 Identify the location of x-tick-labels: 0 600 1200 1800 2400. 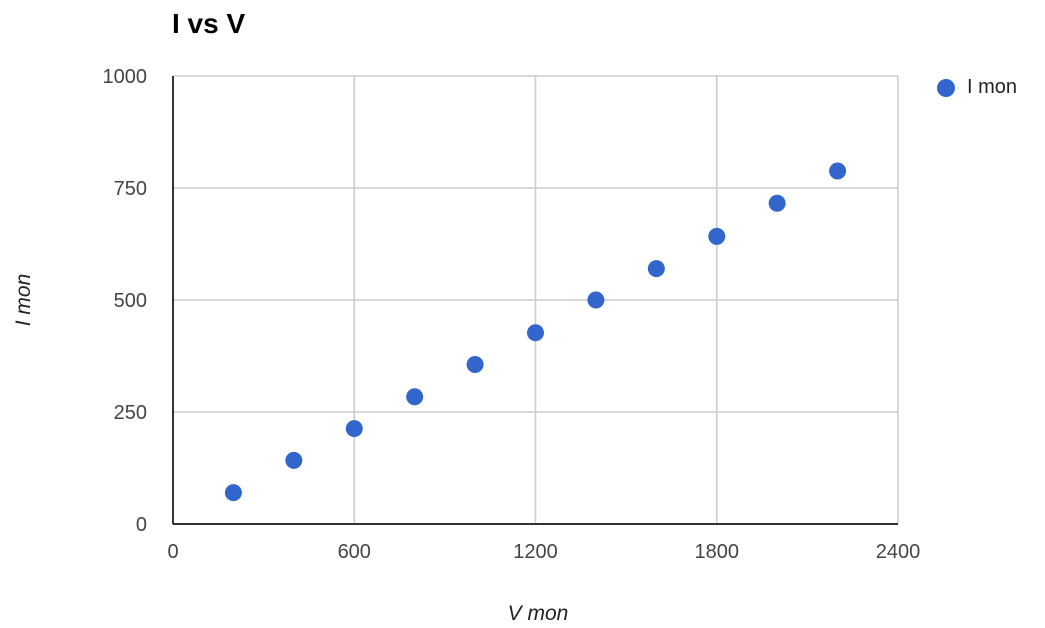
(543, 552).